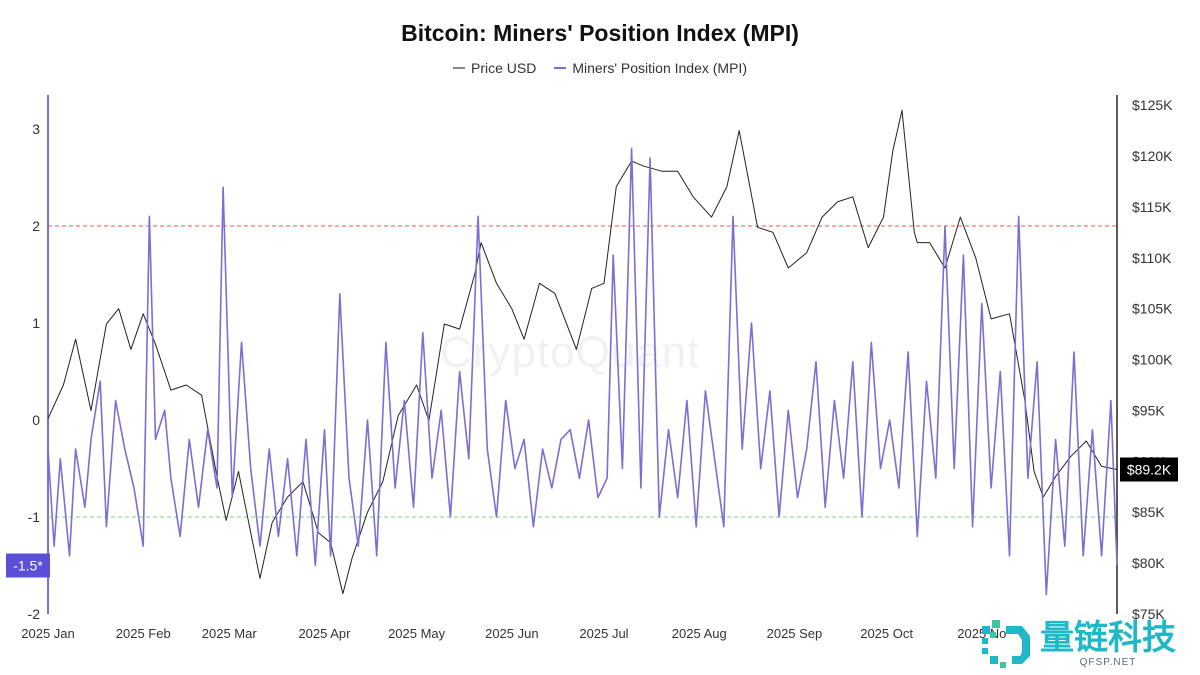 The image size is (1200, 675). Describe the element at coordinates (34, 614) in the screenshot. I see `y-left-tick-label: -2` at that location.